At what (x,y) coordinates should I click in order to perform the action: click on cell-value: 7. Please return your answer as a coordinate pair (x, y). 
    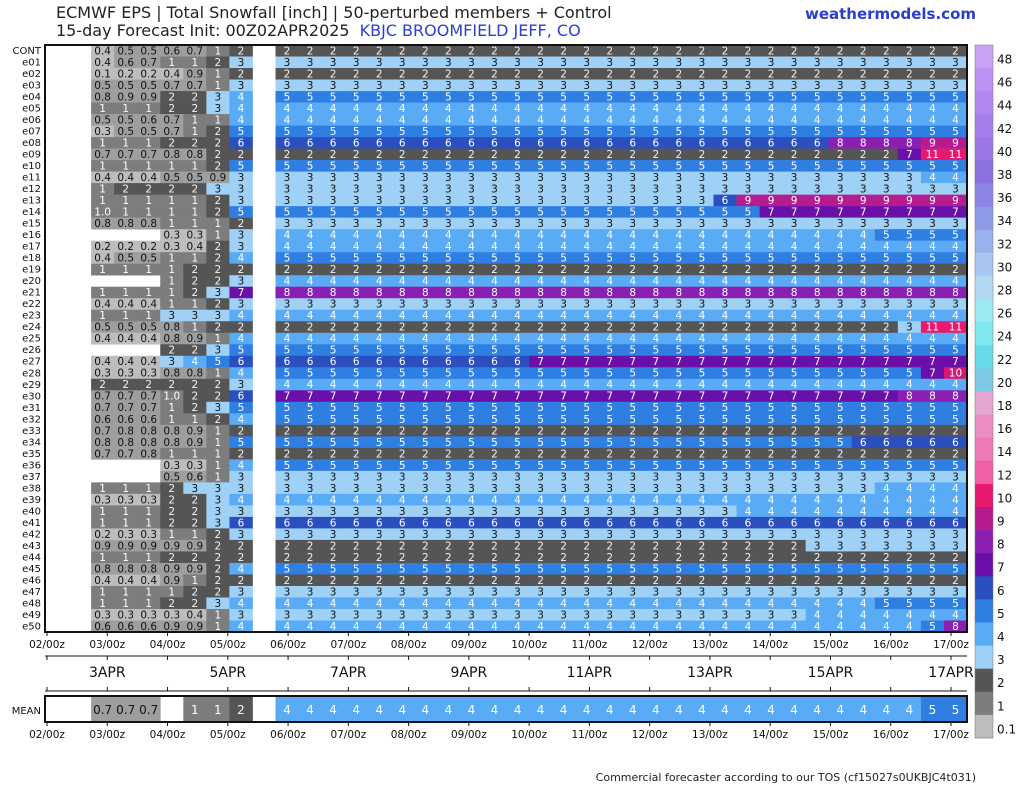
    Looking at the image, I should click on (540, 397).